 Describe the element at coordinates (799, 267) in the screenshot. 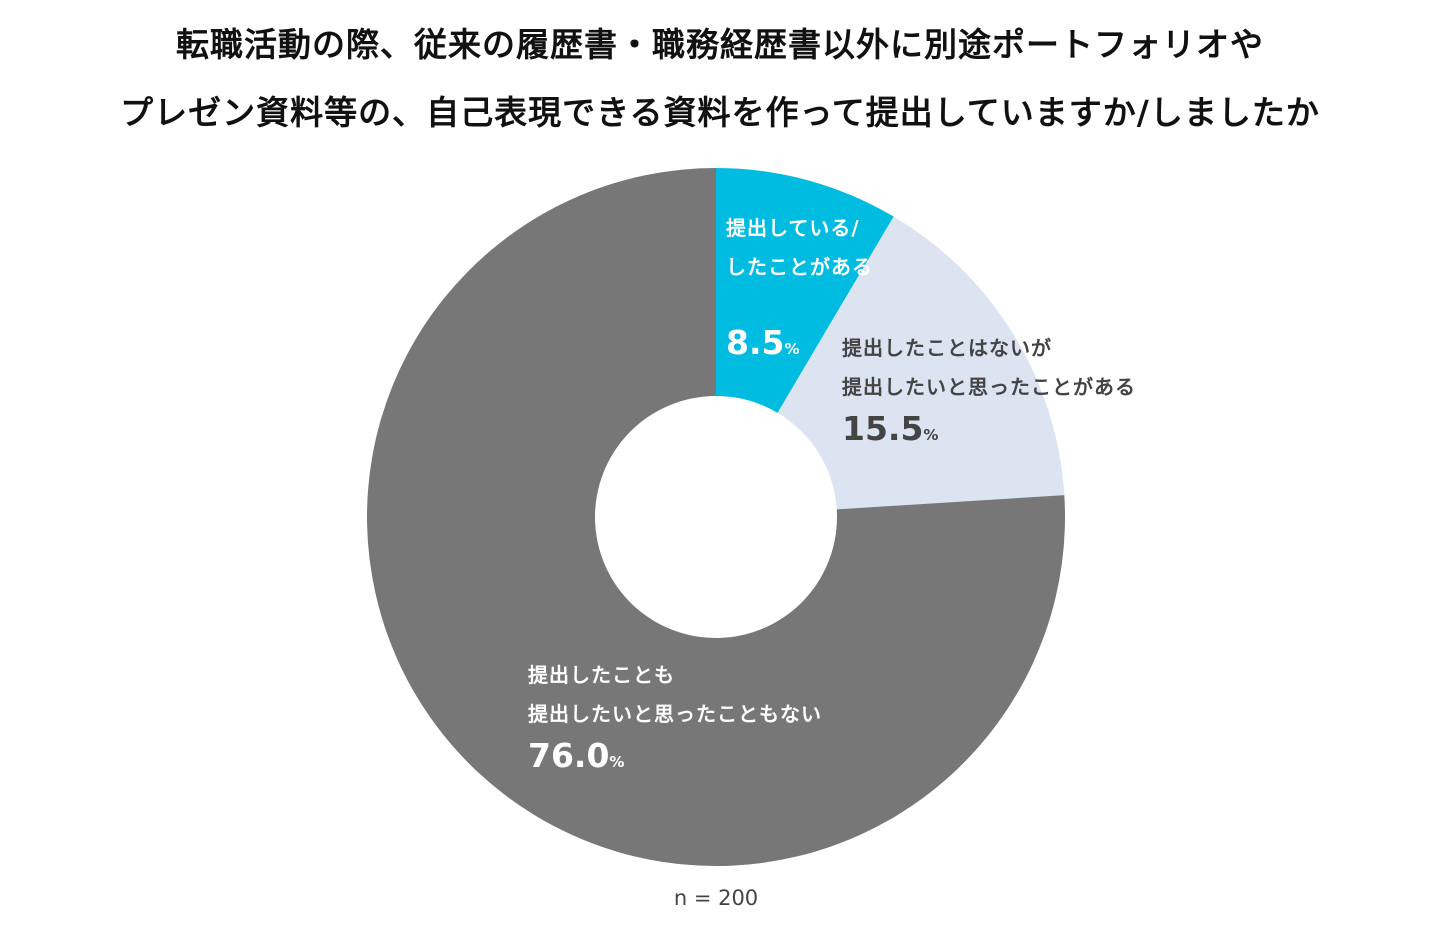

I see `label-line: したことがある` at that location.